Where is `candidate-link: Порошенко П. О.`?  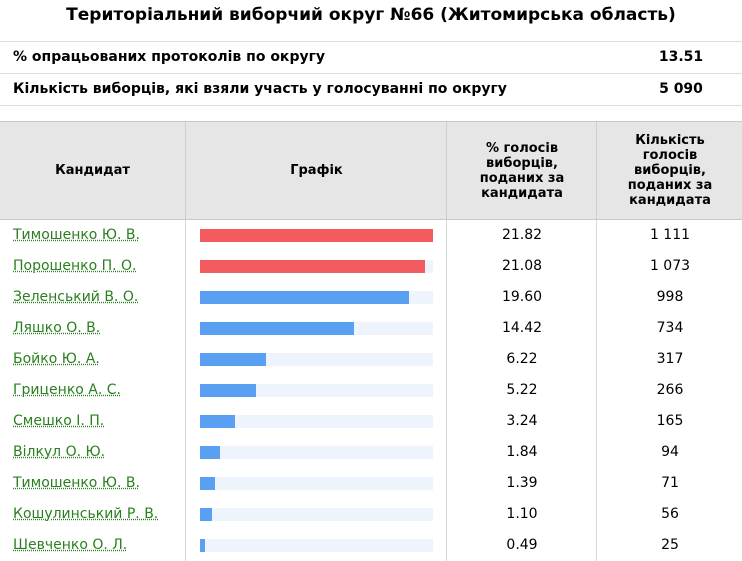
candidate-link: Порошенко П. О. is located at coordinates (75, 266).